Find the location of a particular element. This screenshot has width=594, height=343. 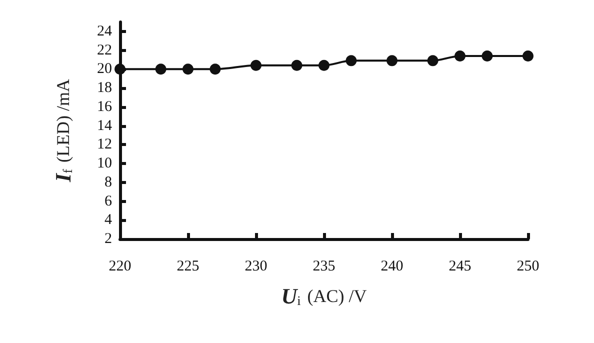

x-tick-label: 220 is located at coordinates (120, 266).